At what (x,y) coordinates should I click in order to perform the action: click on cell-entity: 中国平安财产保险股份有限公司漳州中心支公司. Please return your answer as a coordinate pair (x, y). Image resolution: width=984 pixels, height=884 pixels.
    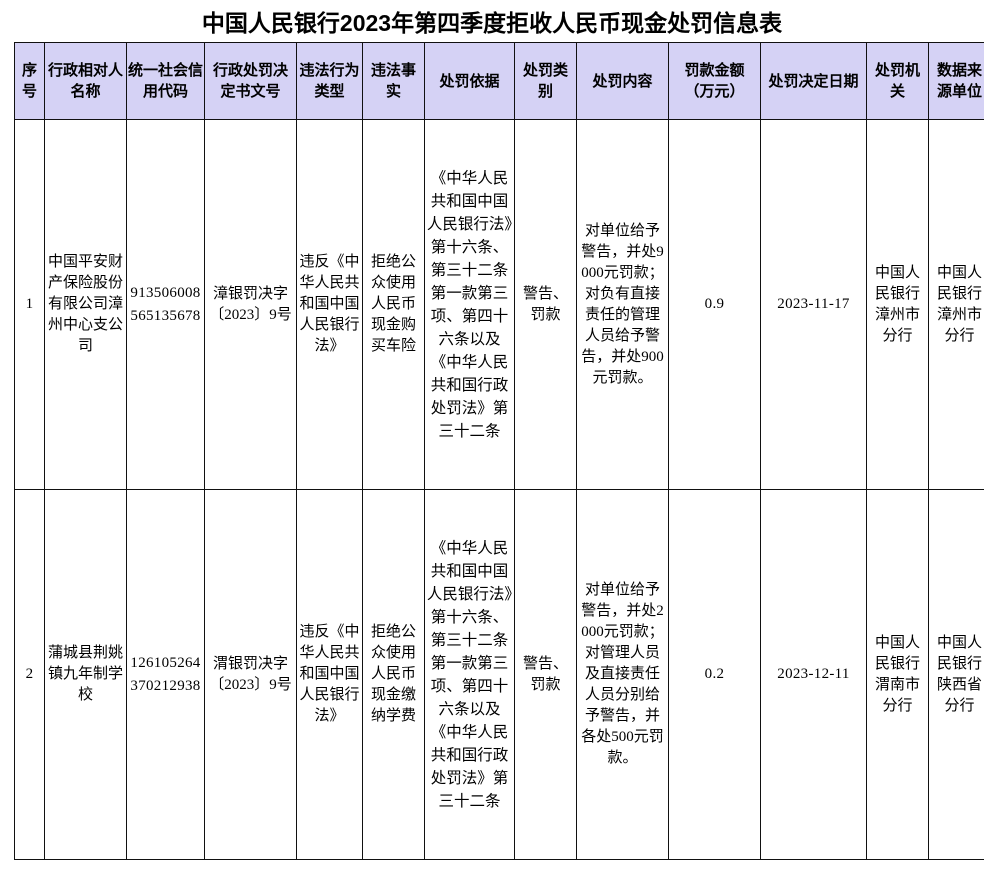
    Looking at the image, I should click on (85, 304).